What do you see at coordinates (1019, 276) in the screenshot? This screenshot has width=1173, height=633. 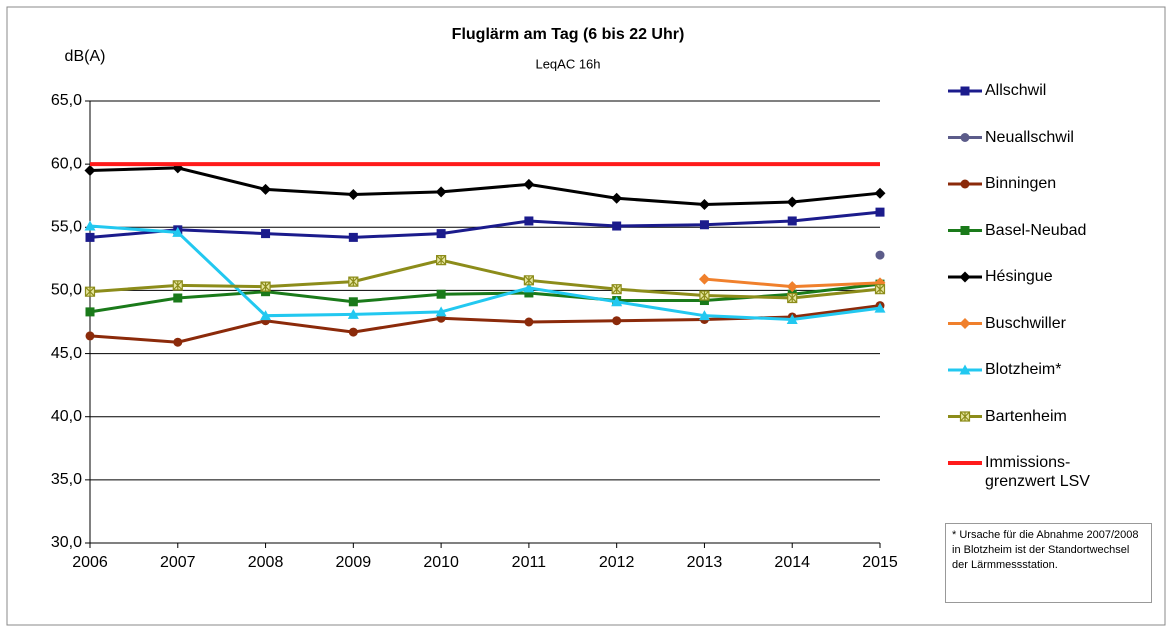 I see `legend-label: Hésingue` at bounding box center [1019, 276].